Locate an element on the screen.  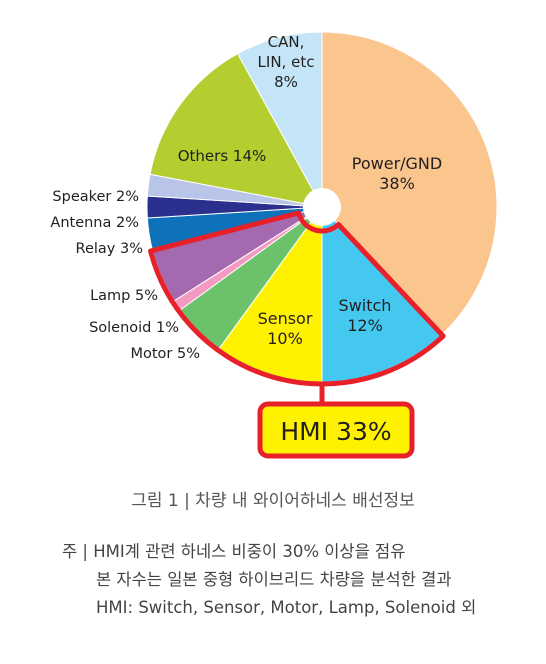
slice-label-line: Solenoid 1% is located at coordinates (134, 328).